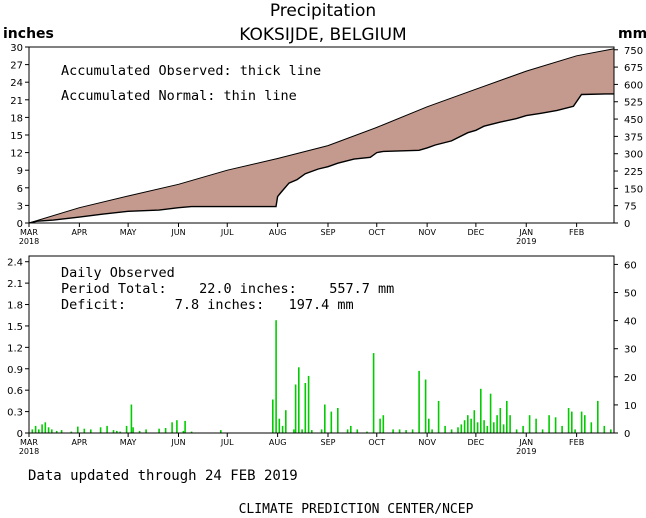  What do you see at coordinates (633, 120) in the screenshot?
I see `y-tick-label-mm: 450` at bounding box center [633, 120].